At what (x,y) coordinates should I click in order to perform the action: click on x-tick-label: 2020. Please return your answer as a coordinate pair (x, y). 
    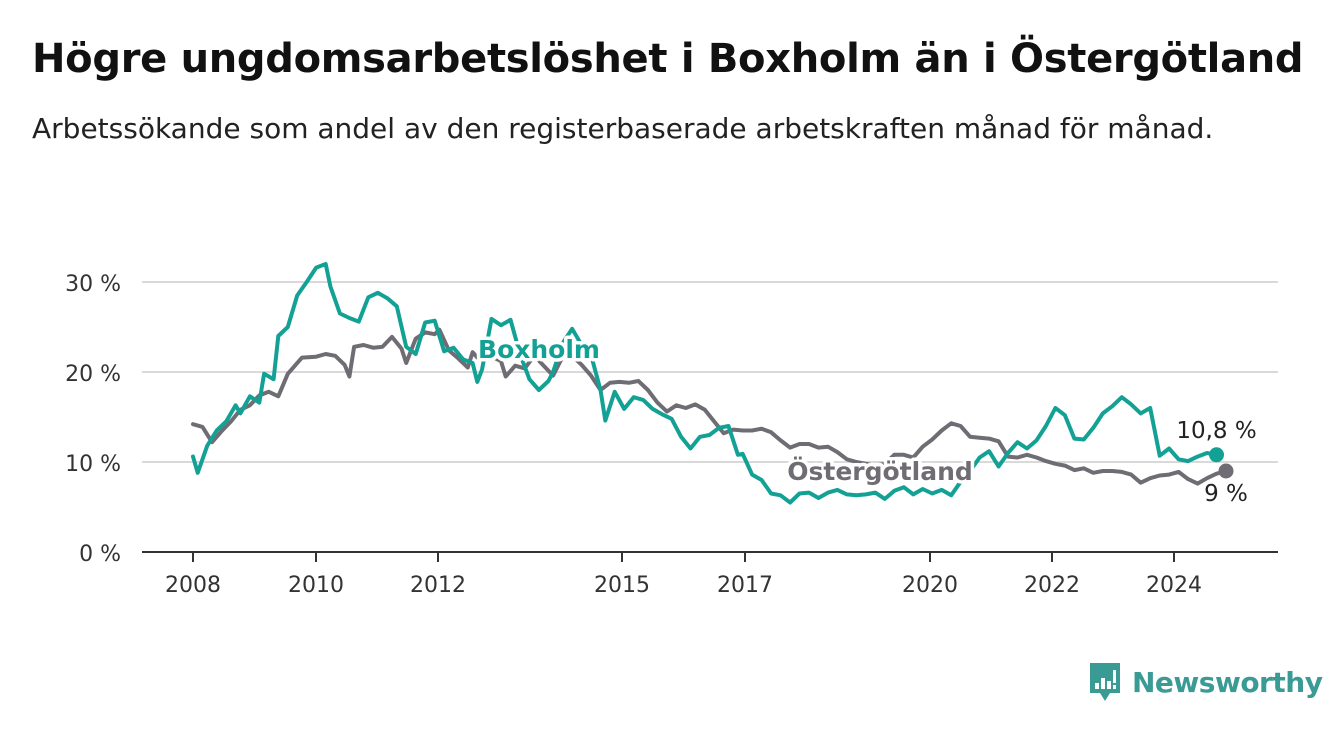
    Looking at the image, I should click on (930, 585).